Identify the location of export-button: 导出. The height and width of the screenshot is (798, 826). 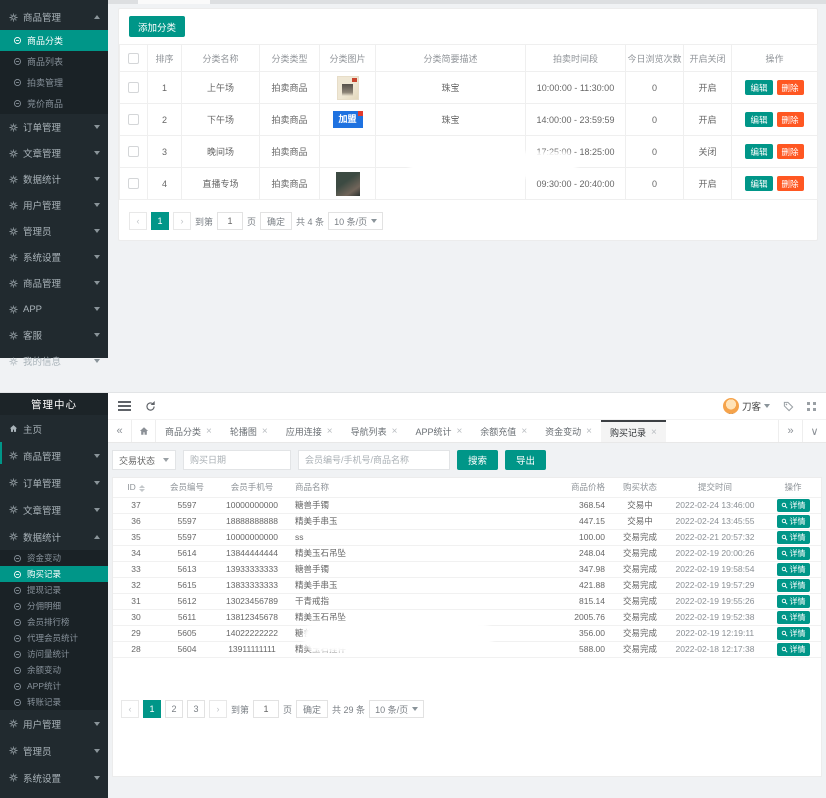
(526, 460).